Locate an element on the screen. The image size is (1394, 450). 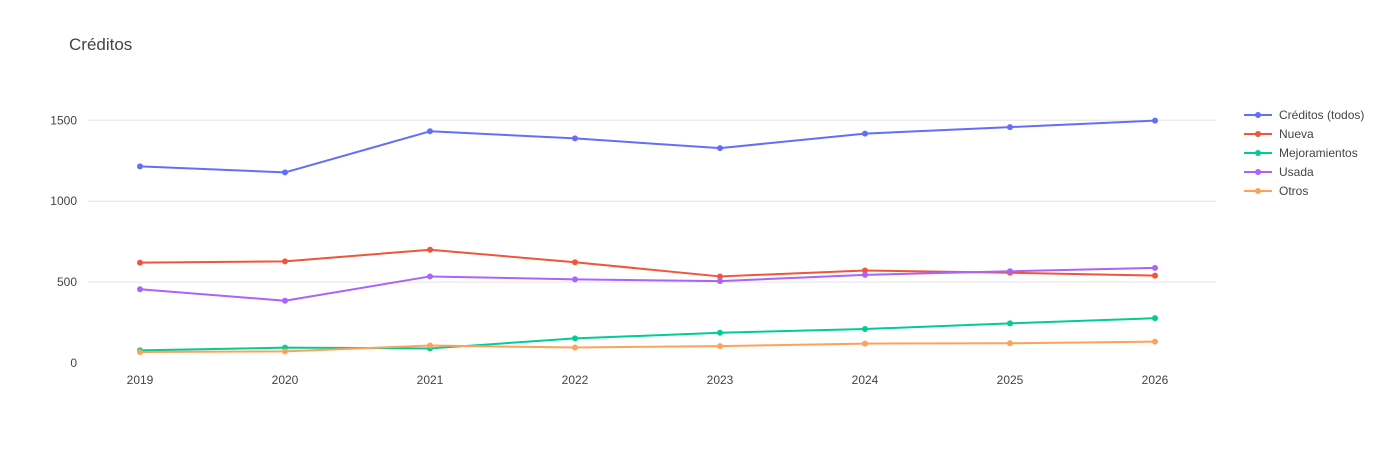
legend-item: Mejoramientos is located at coordinates (1301, 153).